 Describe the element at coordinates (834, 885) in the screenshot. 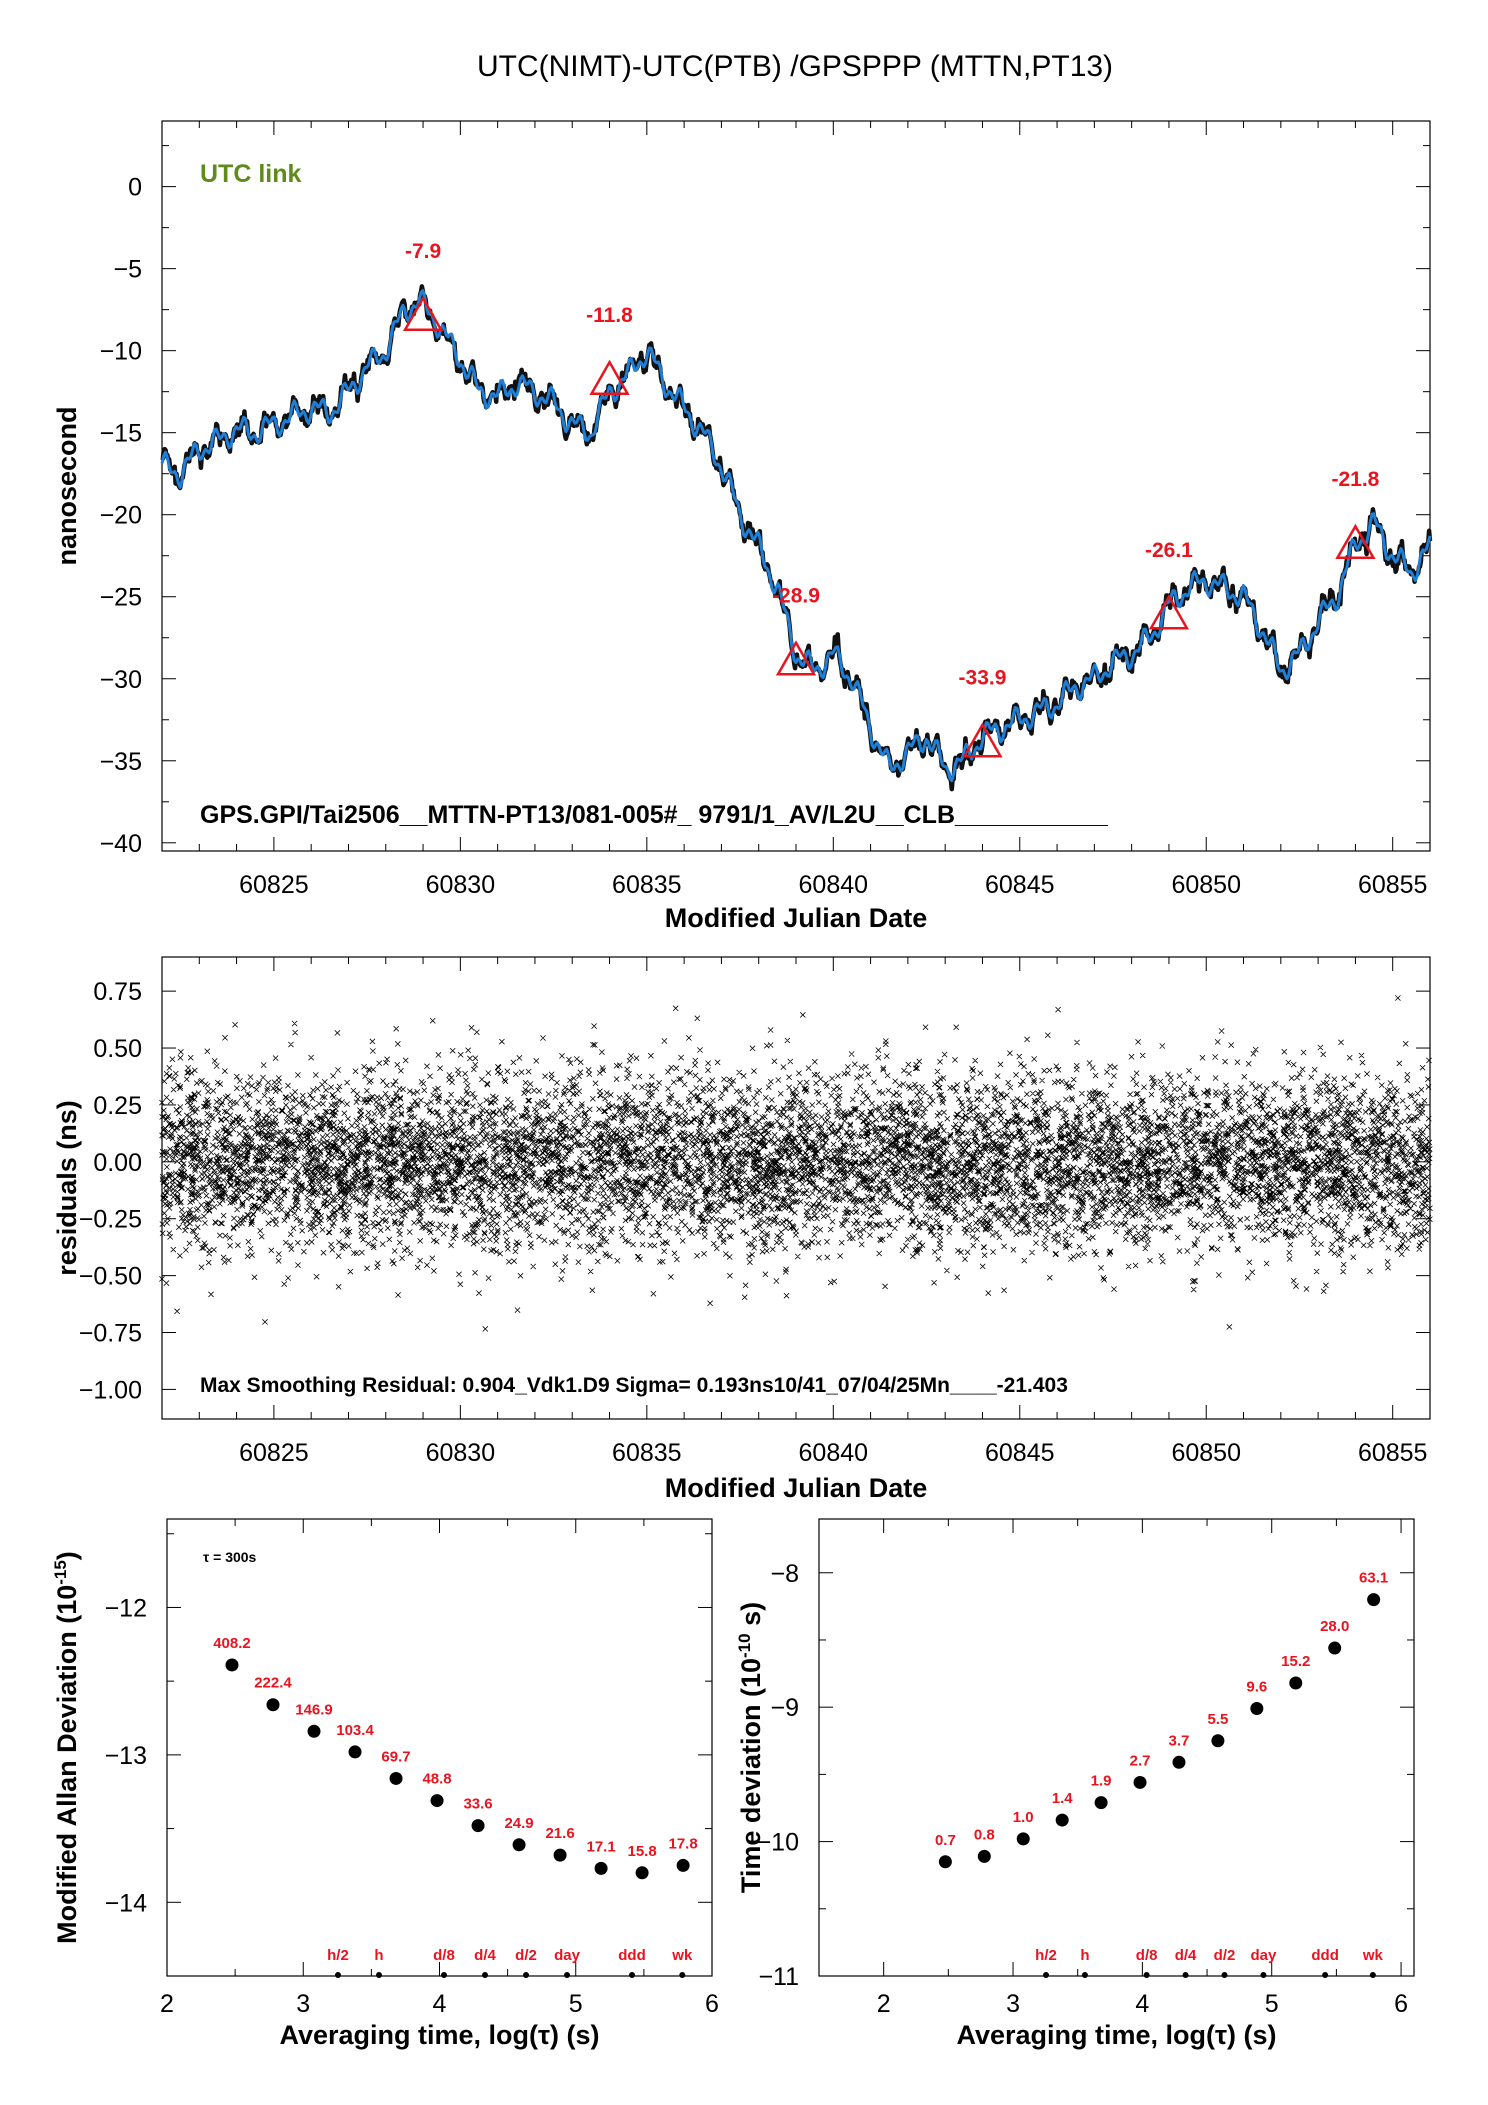

I see `x-tick-label: 60840` at that location.